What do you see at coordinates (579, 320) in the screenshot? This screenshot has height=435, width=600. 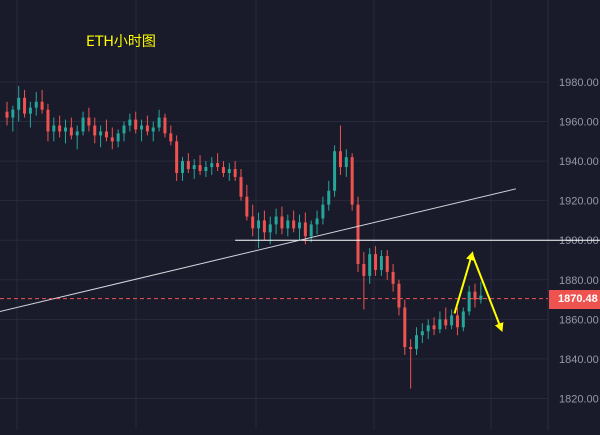 I see `y-tick-label: 1860.00` at bounding box center [579, 320].